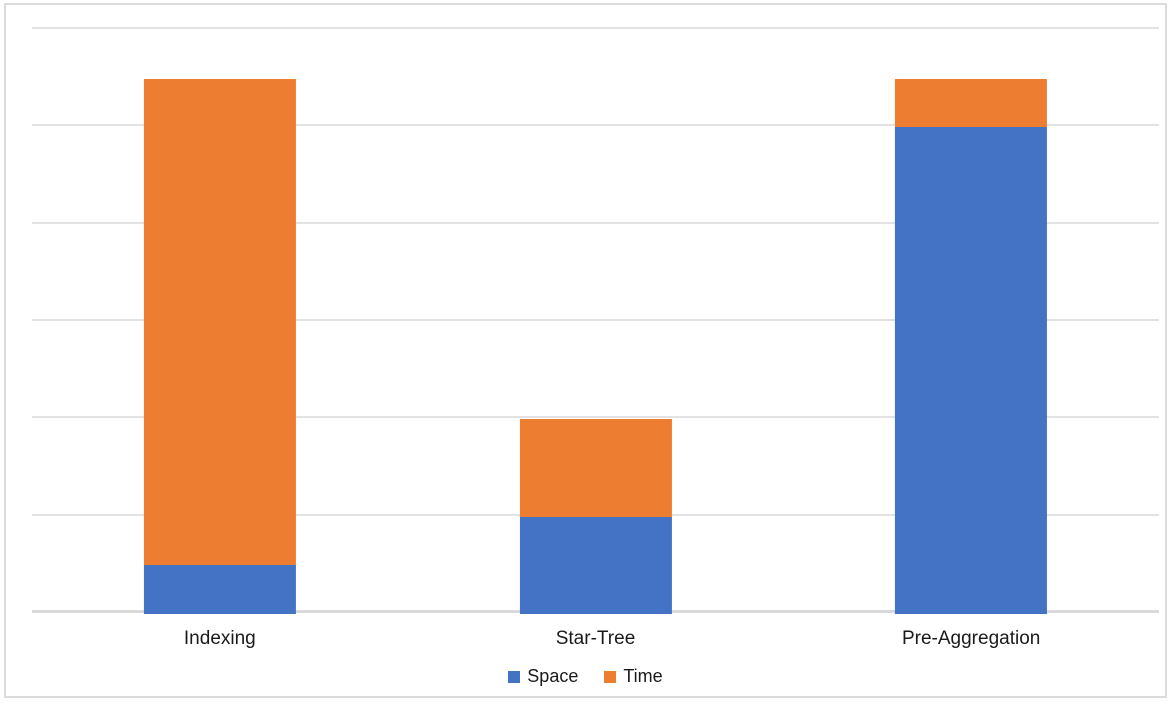  I want to click on legend-item-space: Space, so click(543, 676).